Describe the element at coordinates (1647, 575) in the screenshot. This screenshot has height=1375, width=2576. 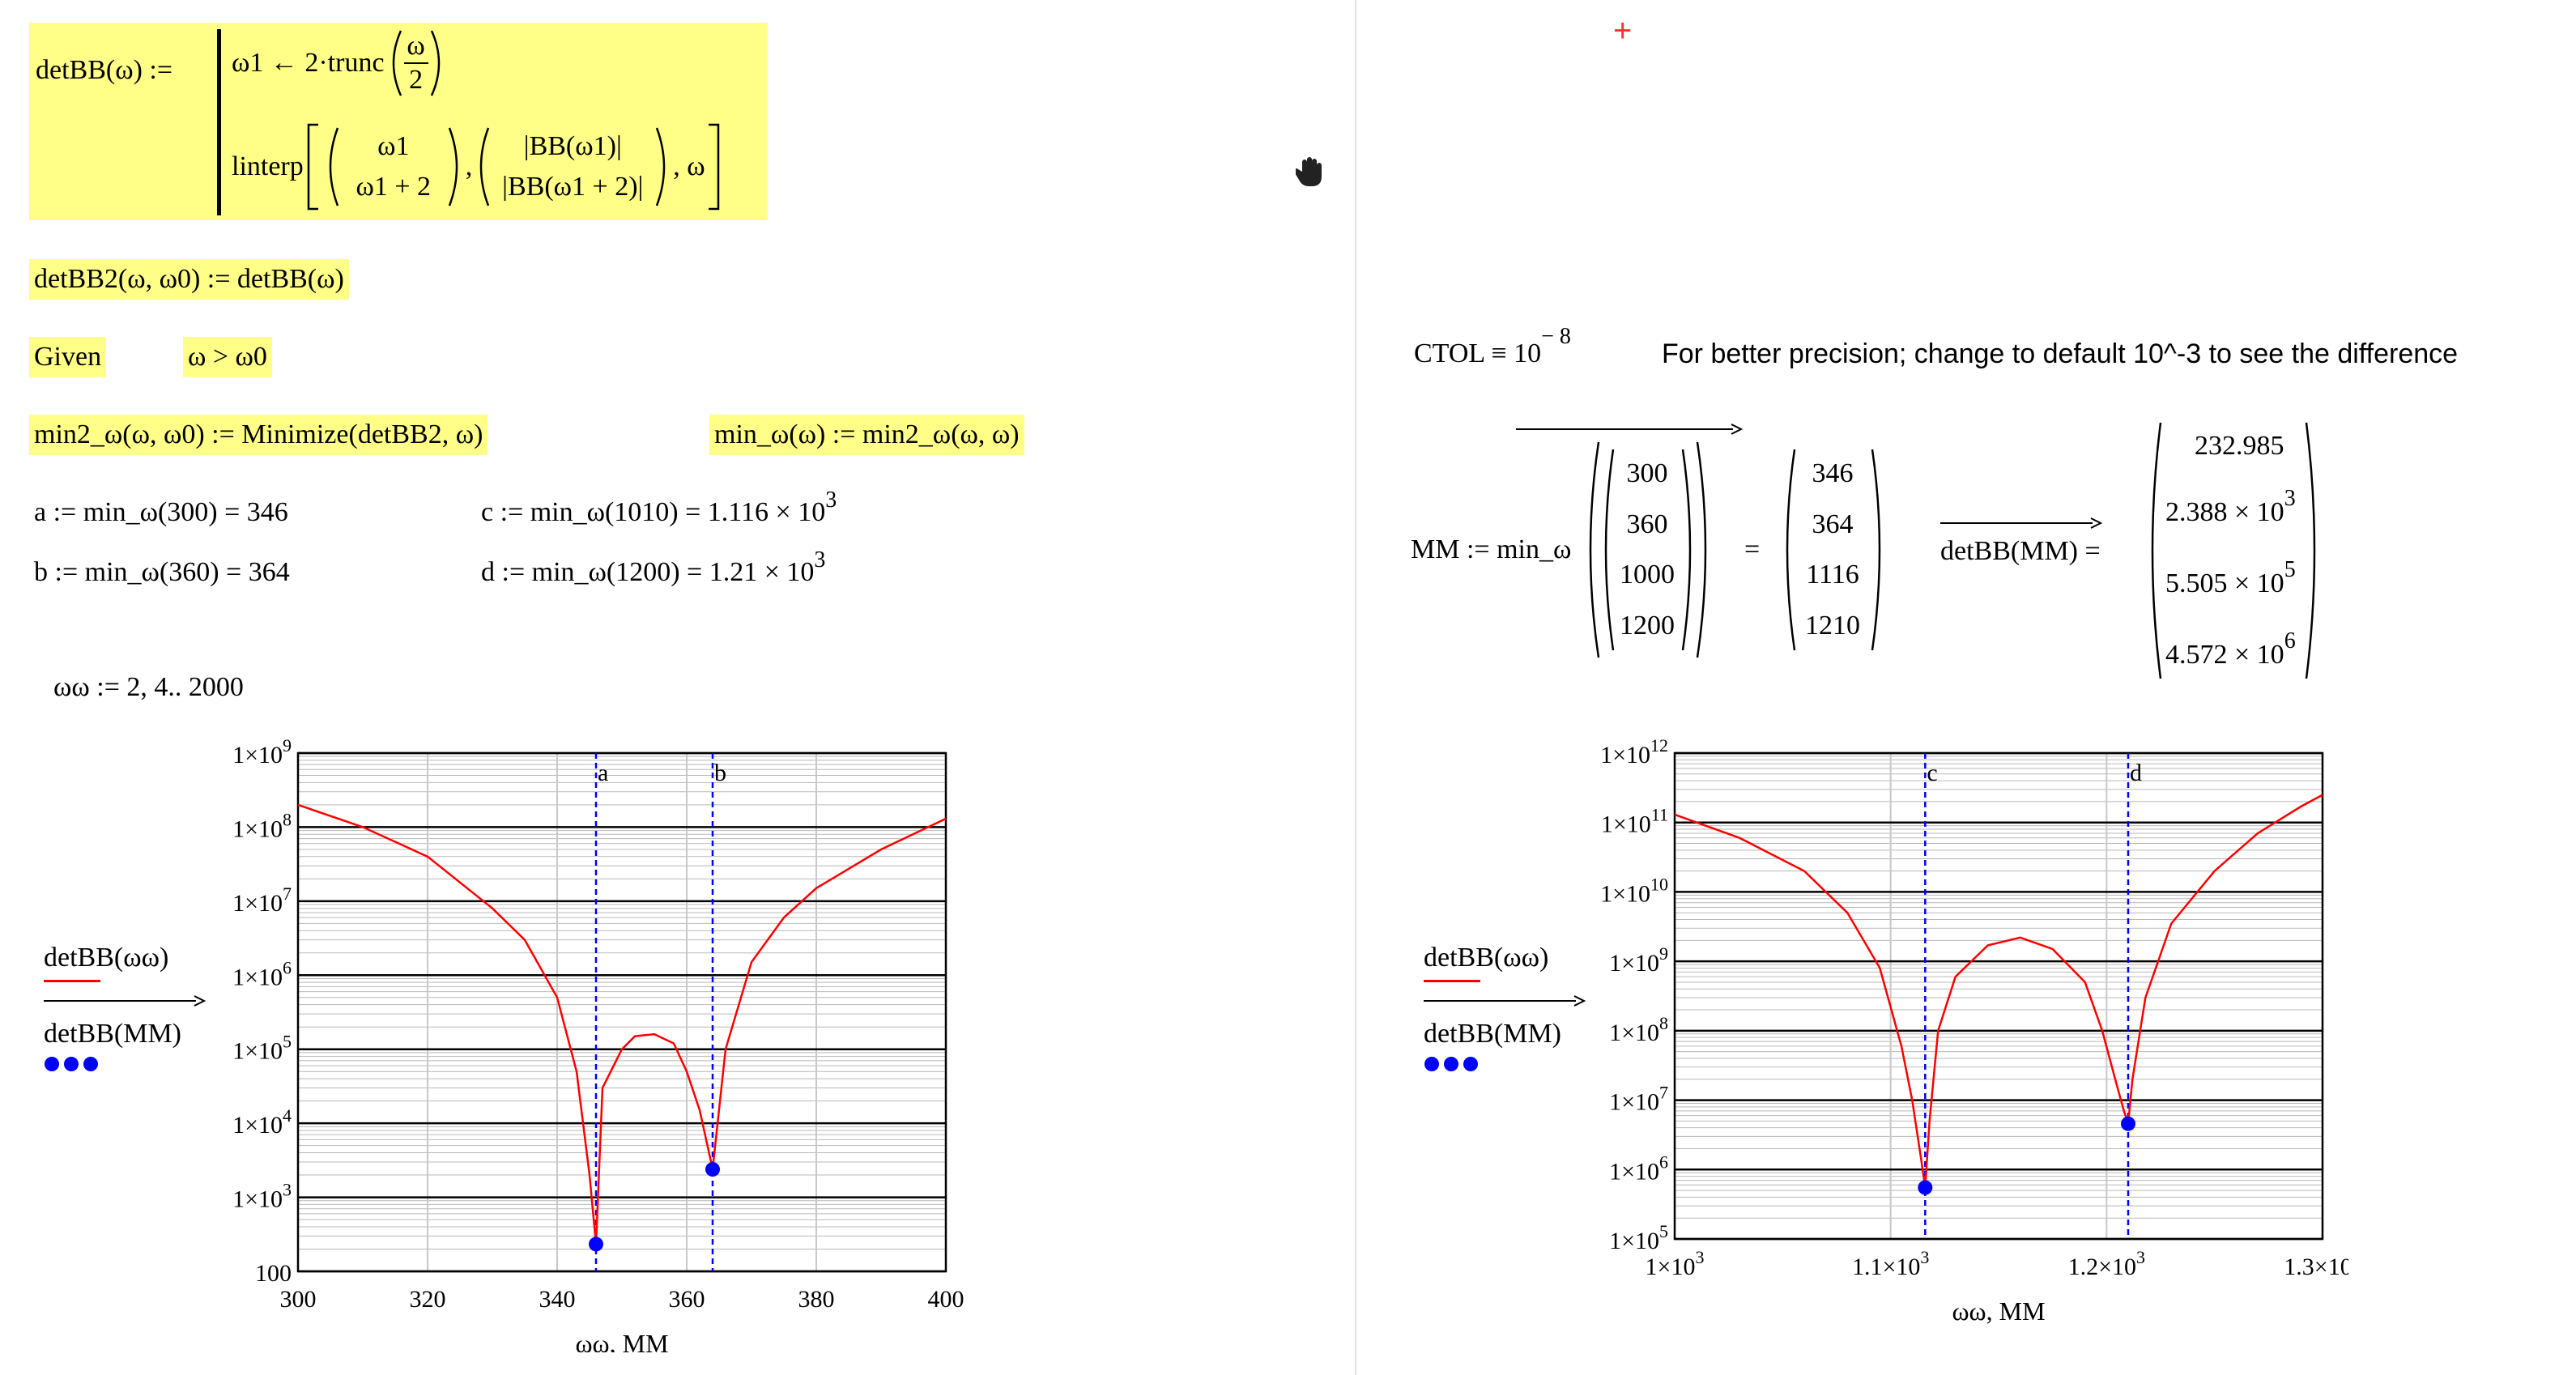
I see `mm-input-2: 1000` at that location.